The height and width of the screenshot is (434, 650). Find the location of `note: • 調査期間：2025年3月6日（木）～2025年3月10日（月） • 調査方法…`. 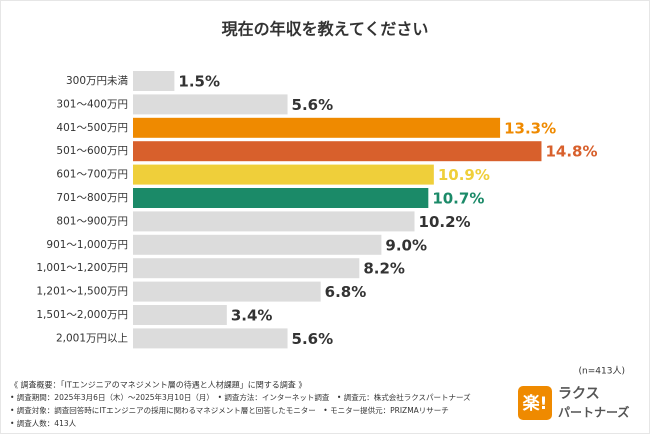

note: • 調査期間：2025年3月6日（木）～2025年3月10日（月） • 調査方法… is located at coordinates (240, 397).